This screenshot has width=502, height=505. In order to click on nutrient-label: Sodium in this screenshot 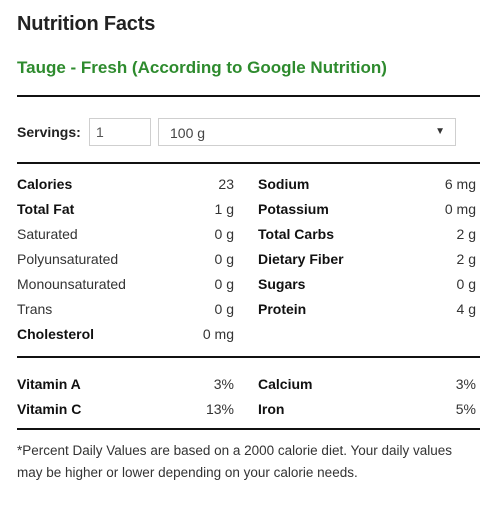, I will do `click(284, 184)`.